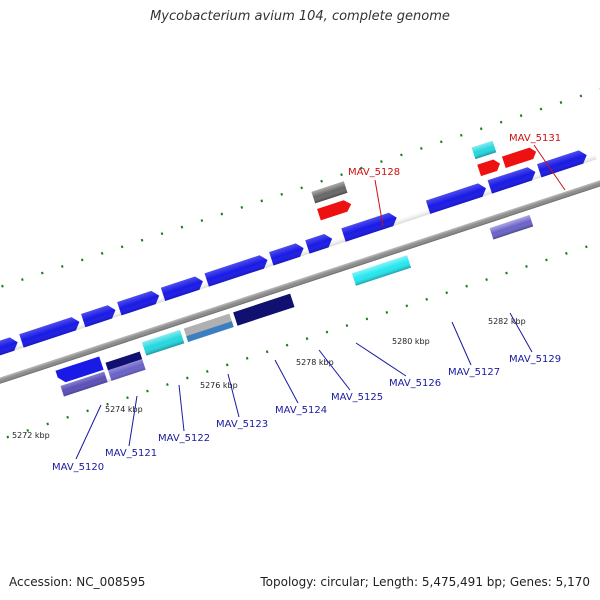  Describe the element at coordinates (474, 372) in the screenshot. I see `gene-label-mav5127: MAV_5127` at that location.